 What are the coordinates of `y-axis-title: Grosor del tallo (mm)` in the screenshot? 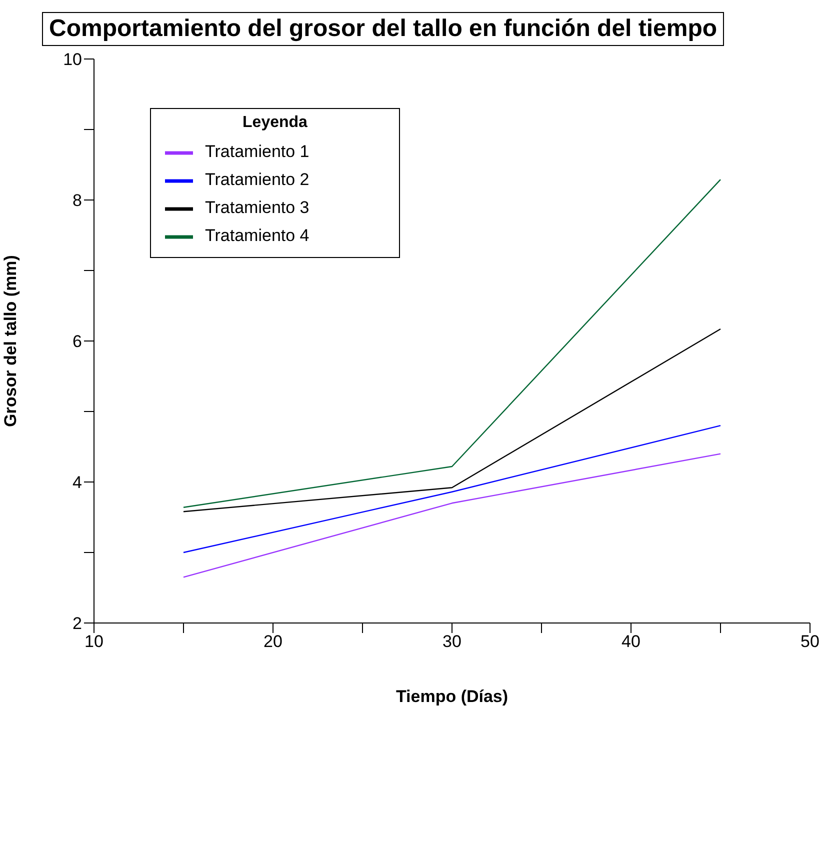 It's located at (10, 341).